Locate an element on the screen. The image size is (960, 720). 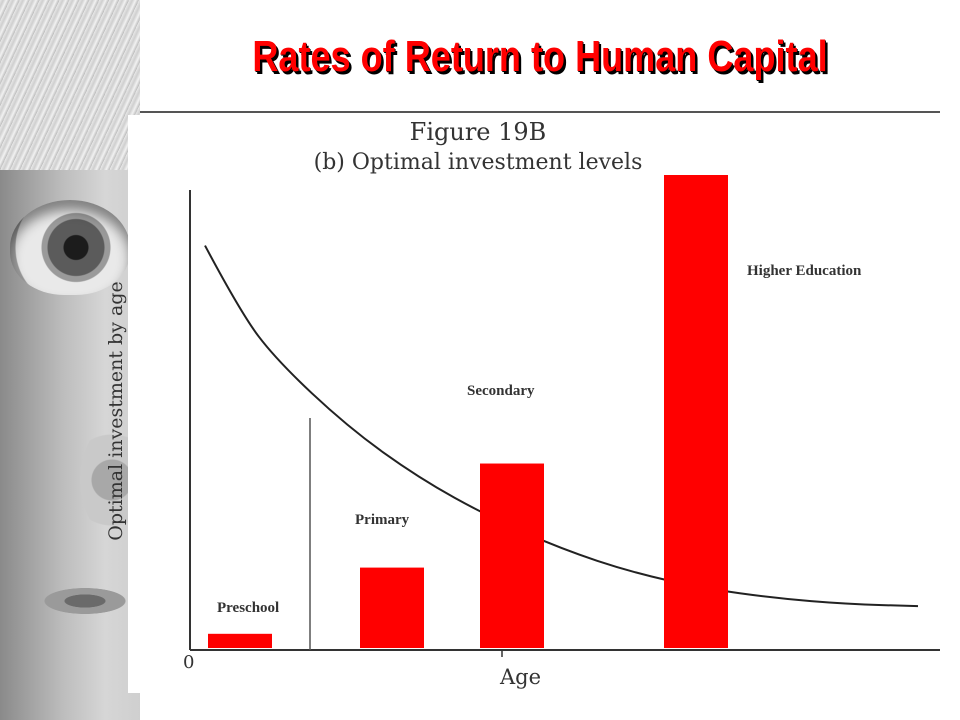
x-axis-label: Age is located at coordinates (521, 677).